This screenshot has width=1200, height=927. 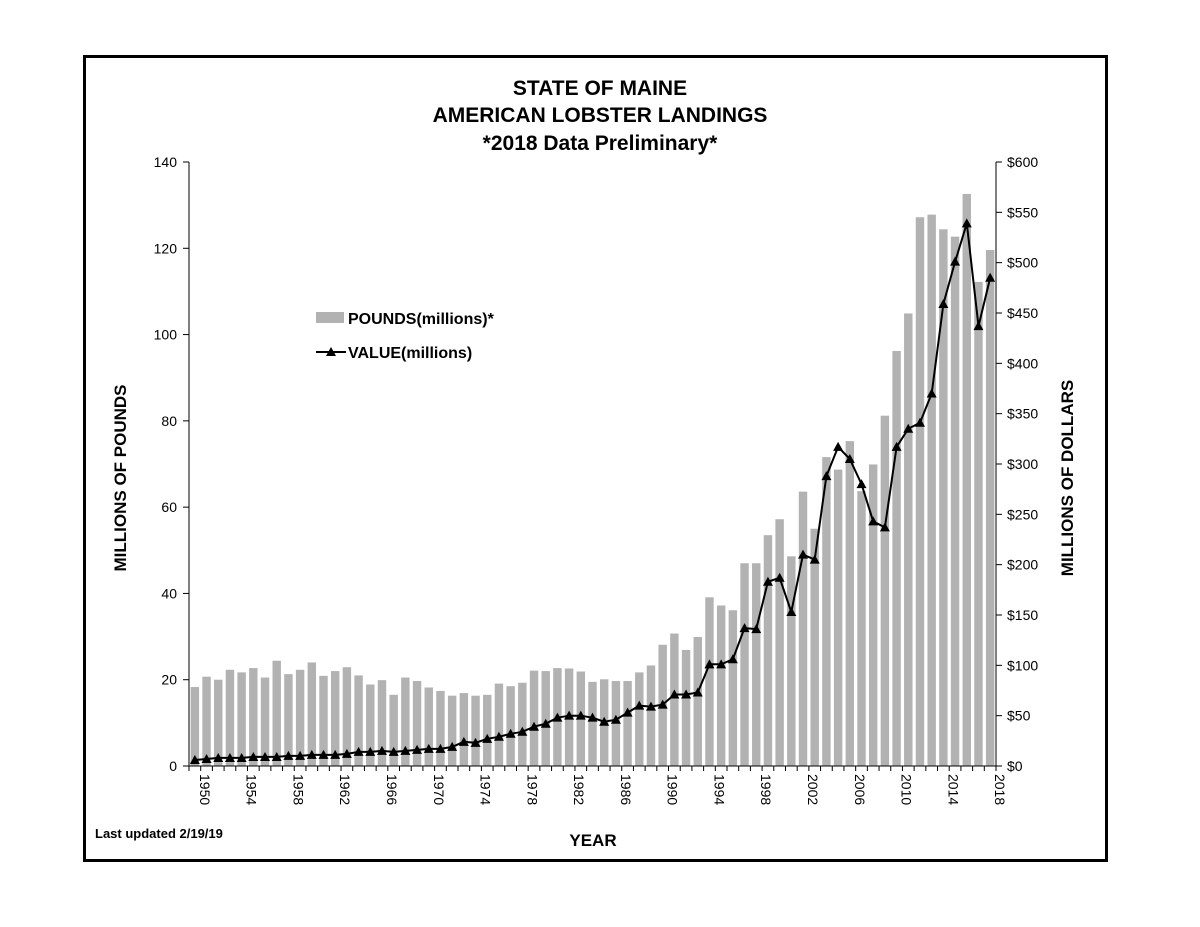 What do you see at coordinates (252, 789) in the screenshot?
I see `x-tick-label-1954: 1954` at bounding box center [252, 789].